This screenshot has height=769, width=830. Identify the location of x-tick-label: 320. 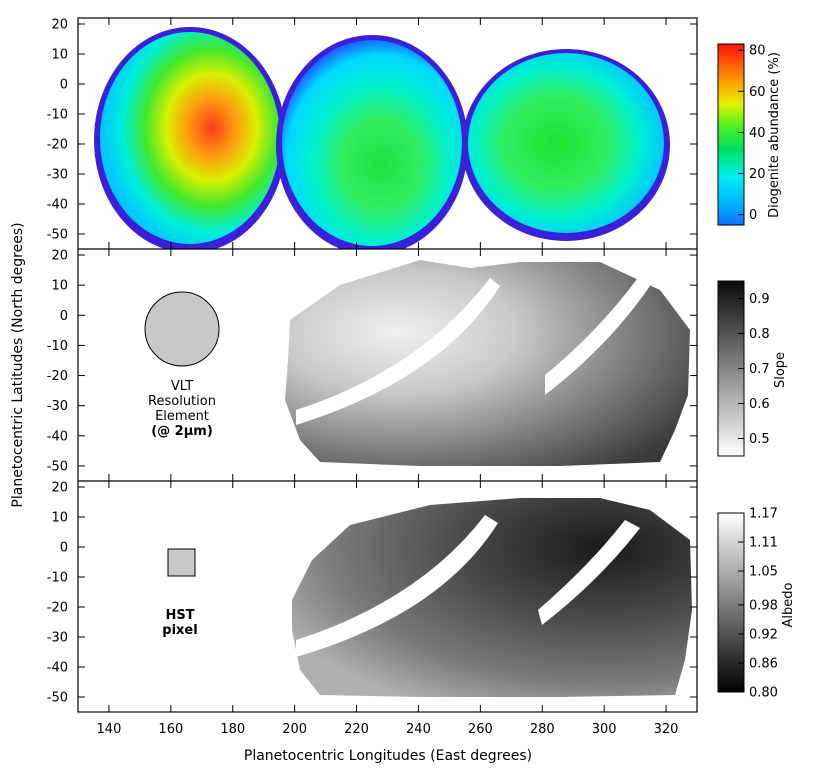
(666, 729).